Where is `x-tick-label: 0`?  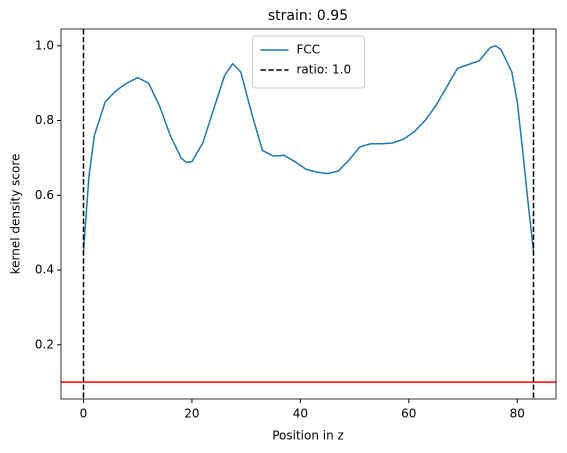
x-tick-label: 0 is located at coordinates (84, 414).